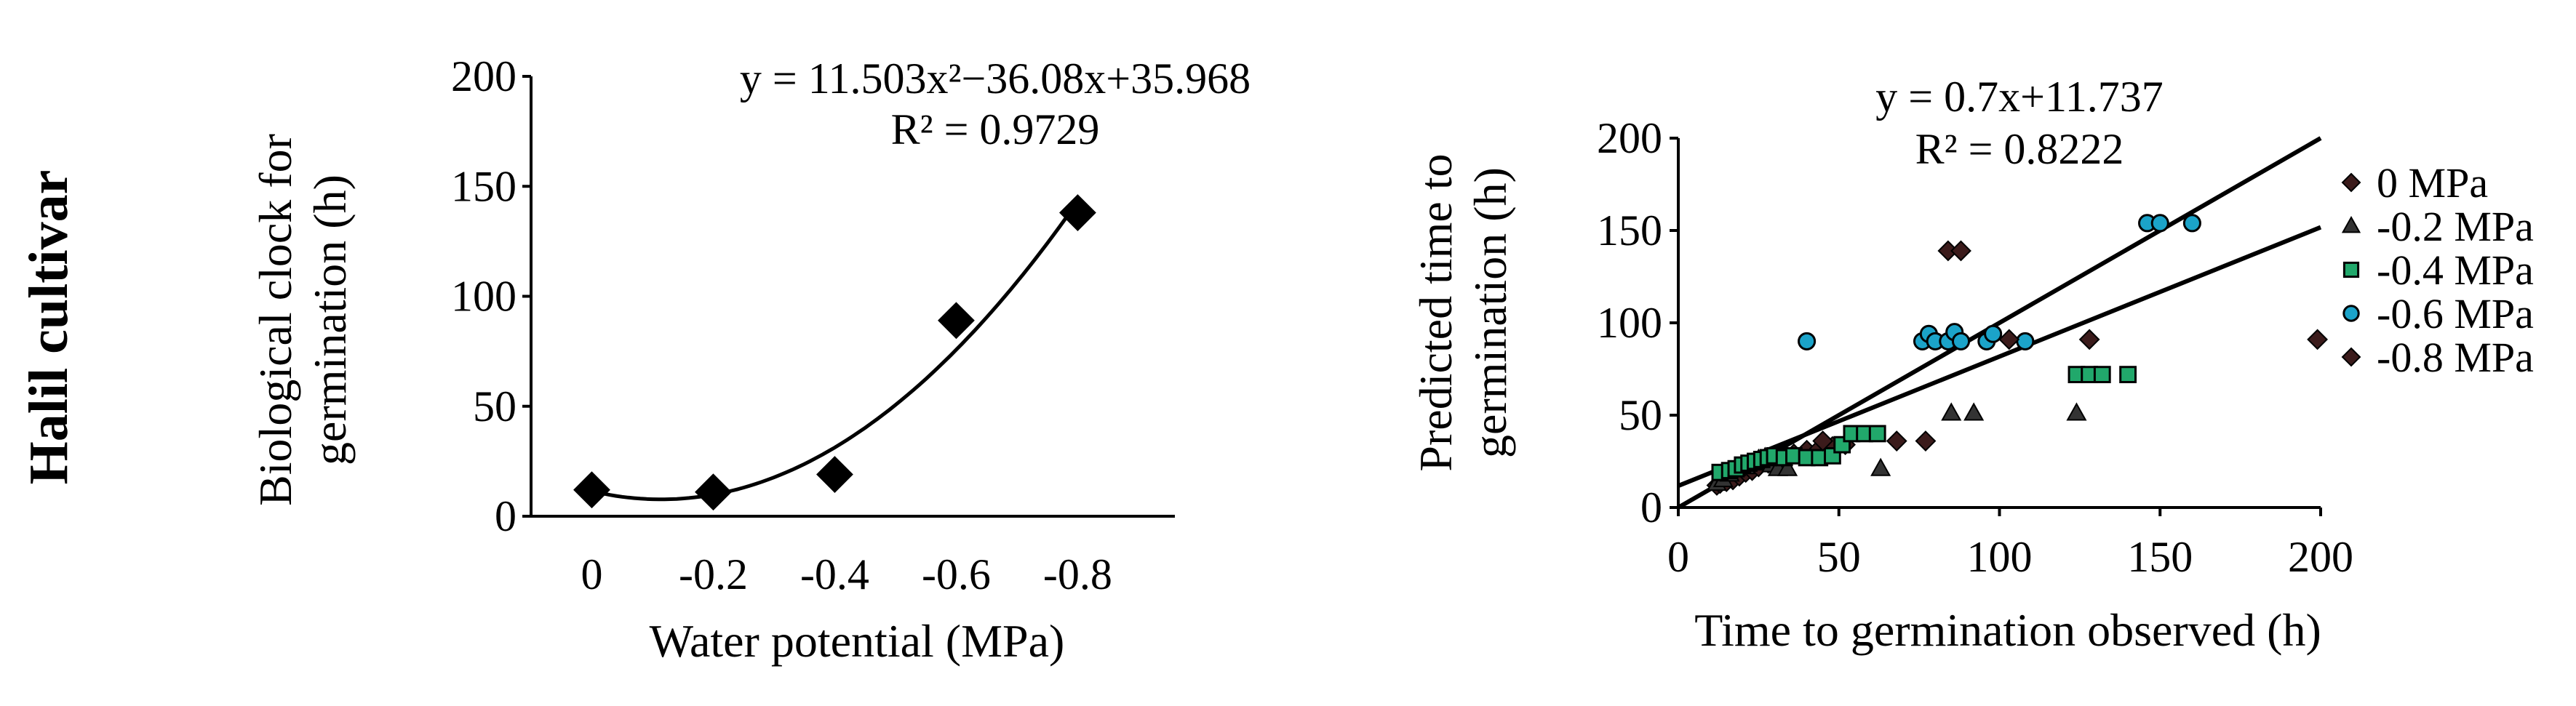 This screenshot has width=2576, height=706. What do you see at coordinates (2007, 630) in the screenshot?
I see `x-axis-title: Time to germination observed (h)` at bounding box center [2007, 630].